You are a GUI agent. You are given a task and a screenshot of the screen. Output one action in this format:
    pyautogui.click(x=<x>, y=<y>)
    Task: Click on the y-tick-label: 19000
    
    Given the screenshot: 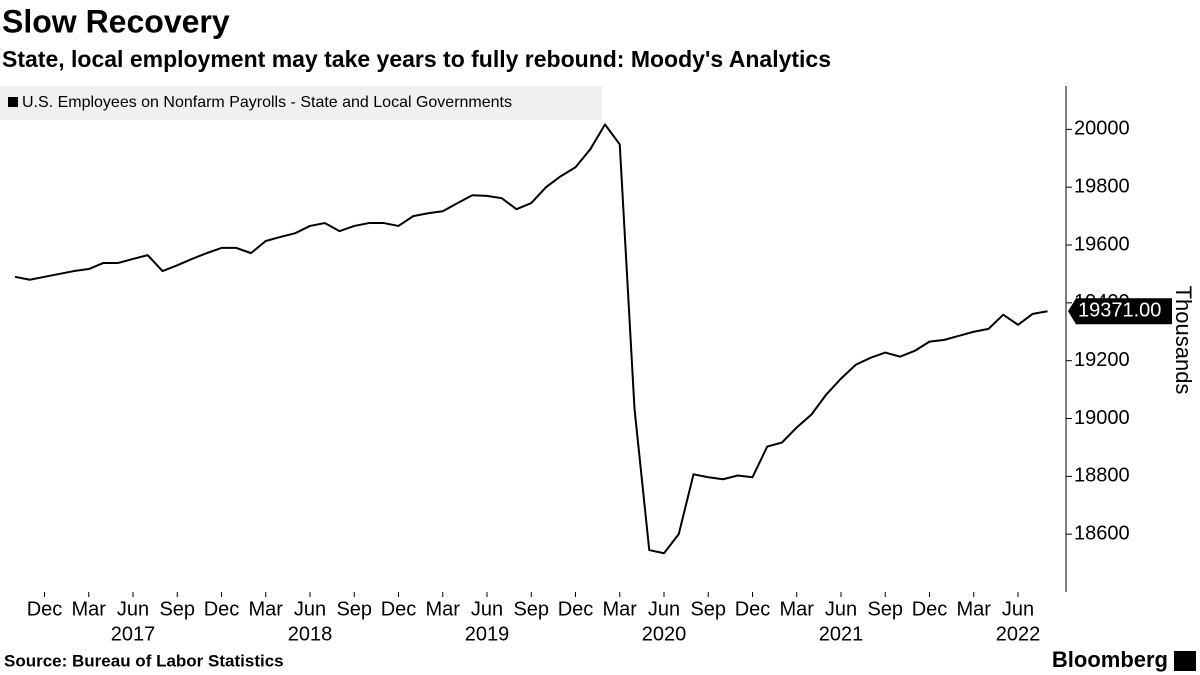 What is the action you would take?
    pyautogui.click(x=1102, y=418)
    